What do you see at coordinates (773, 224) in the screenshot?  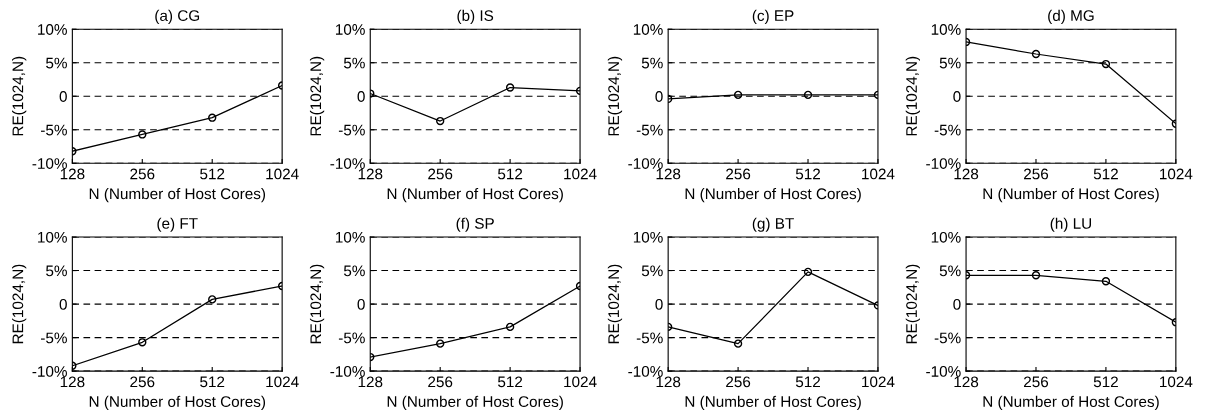 I see `chart-title: (g) BT` at bounding box center [773, 224].